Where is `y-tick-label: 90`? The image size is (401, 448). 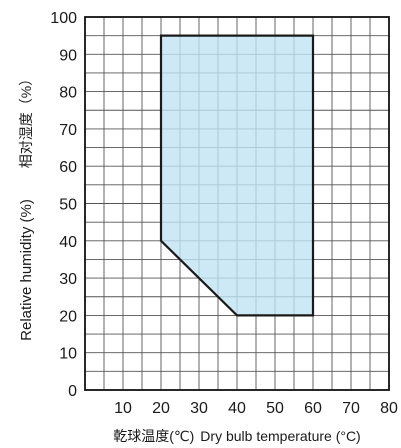 y-tick-label: 90 is located at coordinates (68, 55).